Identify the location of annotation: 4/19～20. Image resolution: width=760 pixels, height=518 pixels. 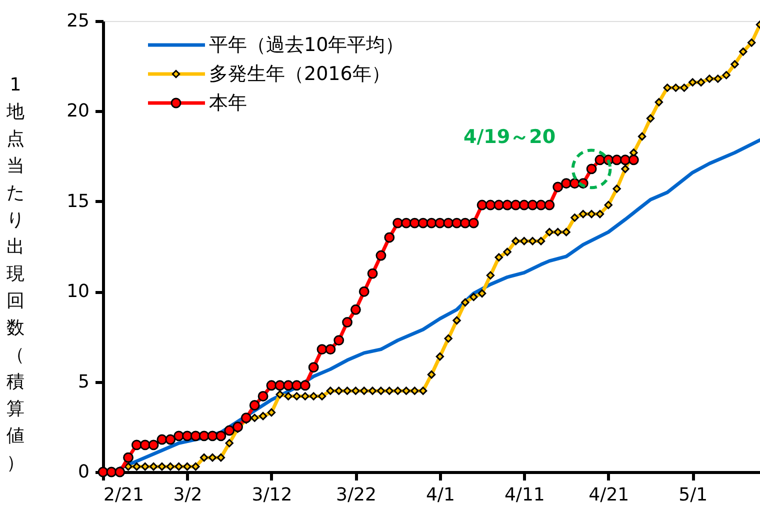
(510, 137).